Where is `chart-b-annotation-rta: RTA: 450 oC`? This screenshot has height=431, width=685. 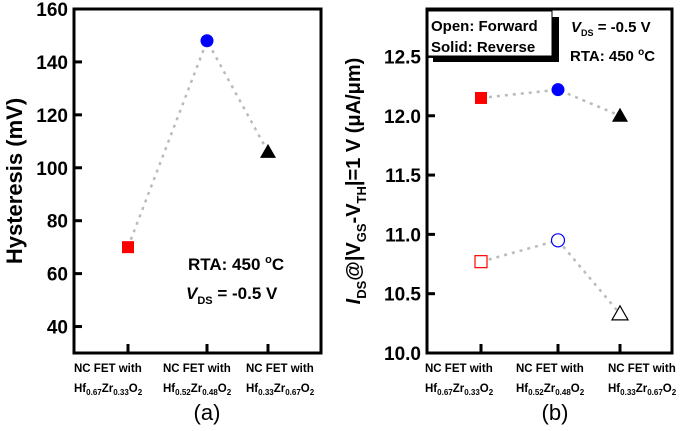 chart-b-annotation-rta: RTA: 450 oC is located at coordinates (612, 56).